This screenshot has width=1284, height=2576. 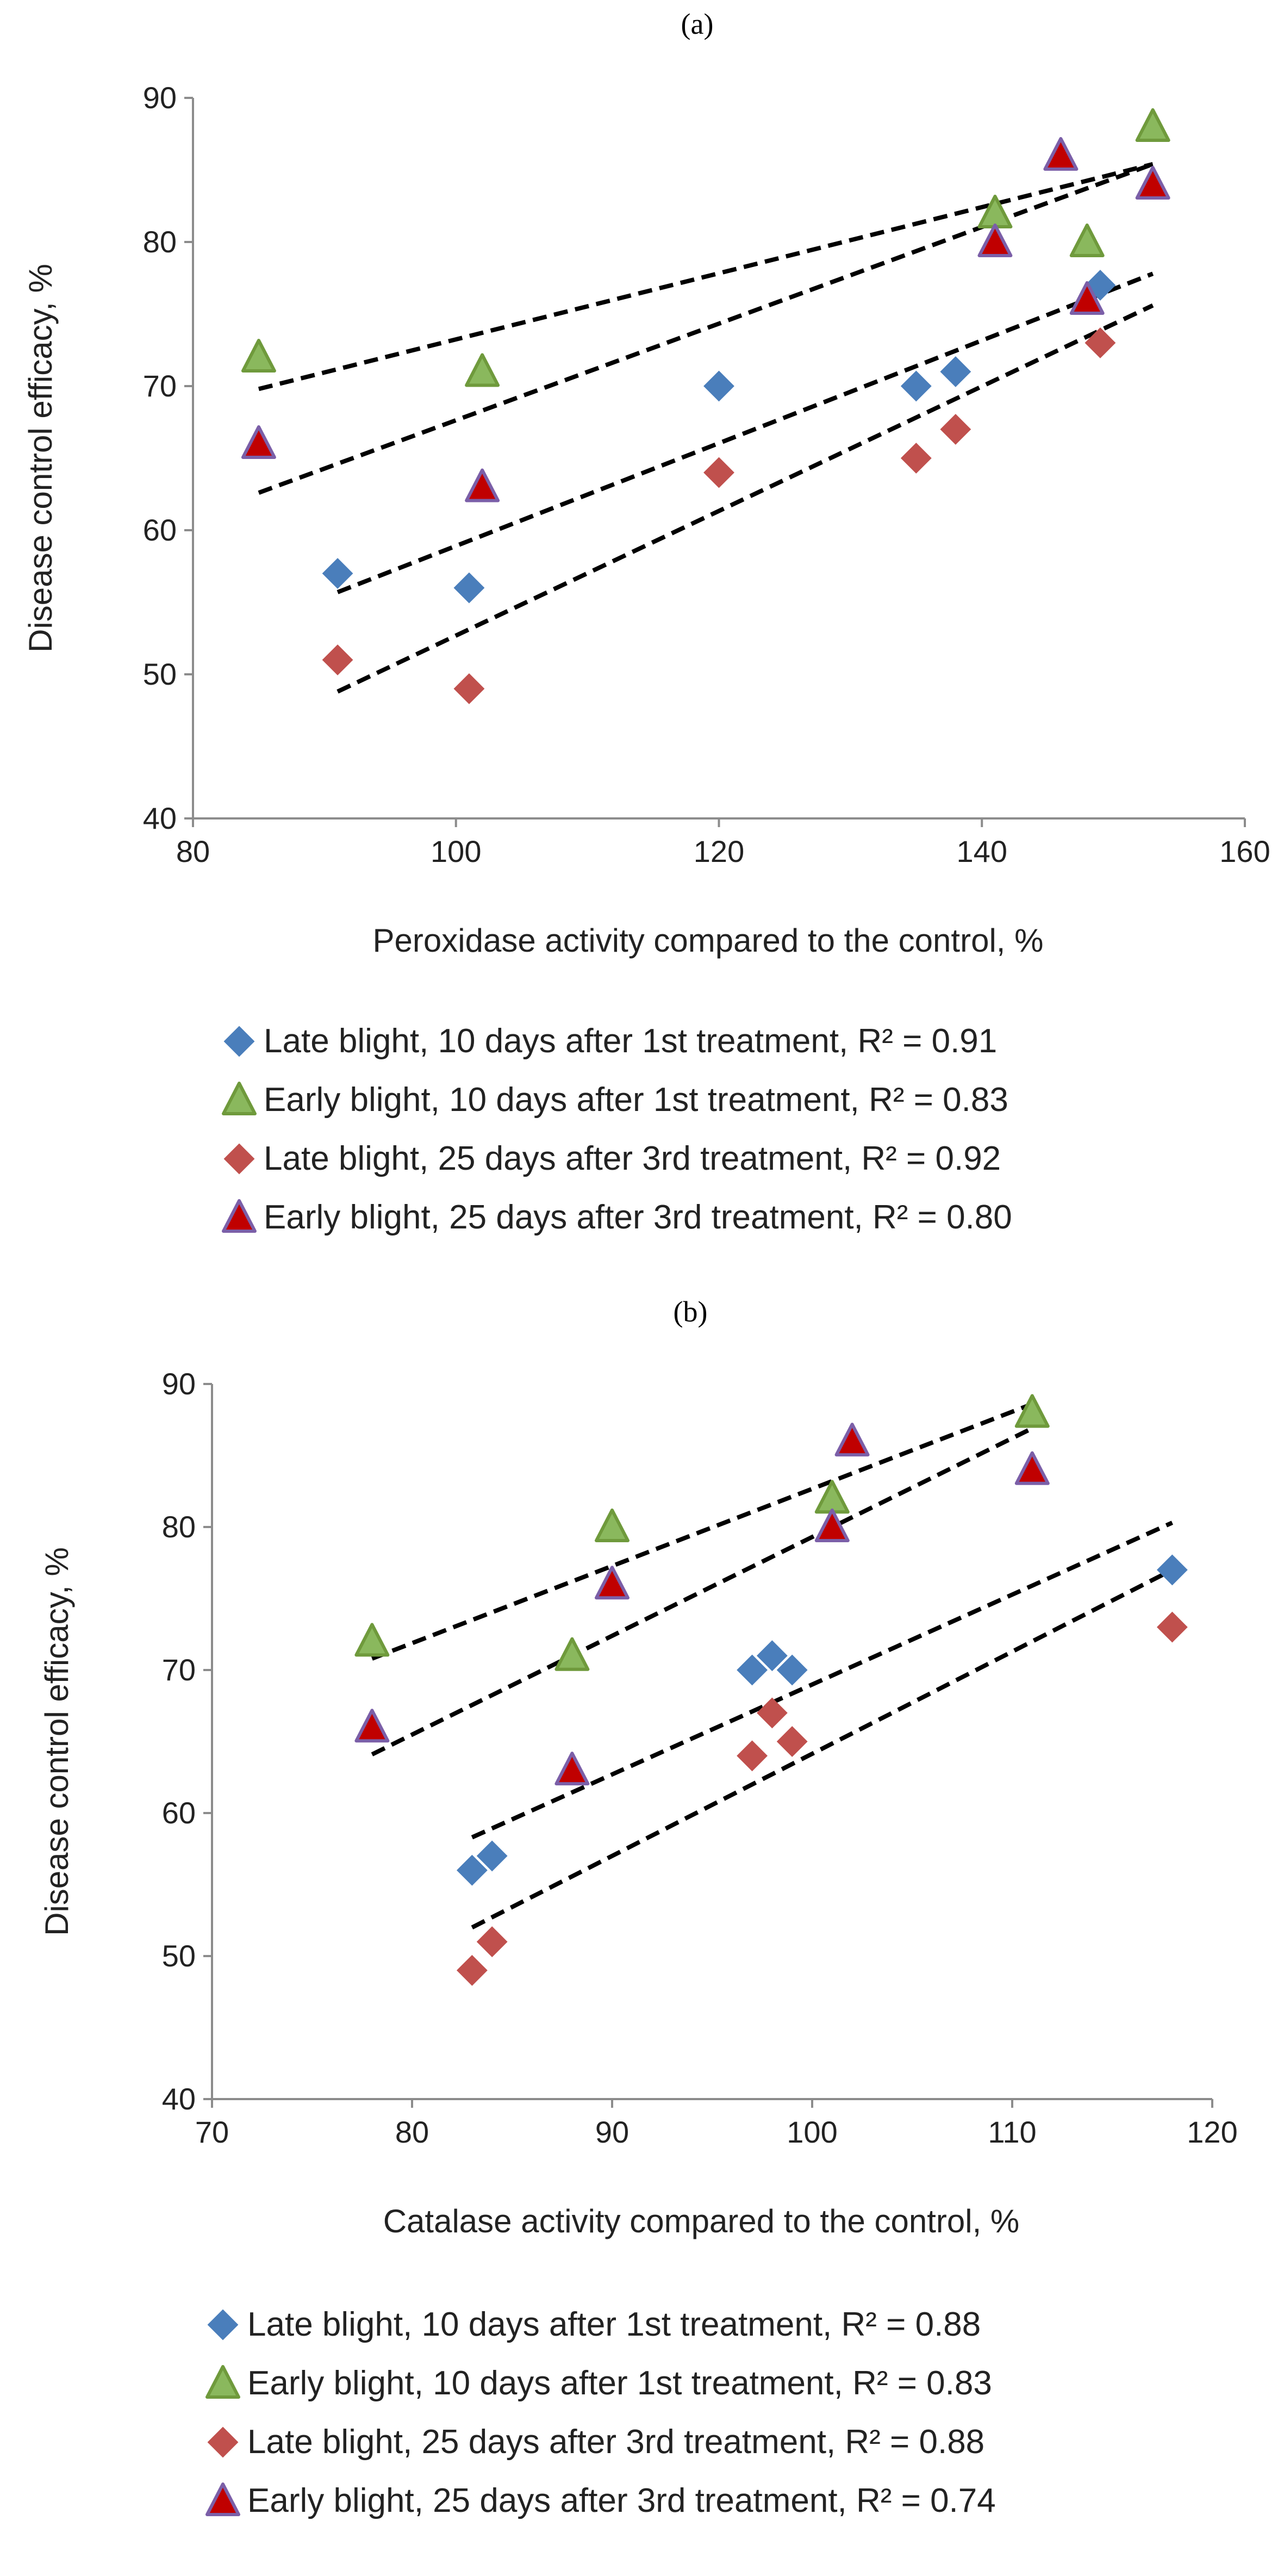 I want to click on panel-label: (a), so click(x=697, y=24).